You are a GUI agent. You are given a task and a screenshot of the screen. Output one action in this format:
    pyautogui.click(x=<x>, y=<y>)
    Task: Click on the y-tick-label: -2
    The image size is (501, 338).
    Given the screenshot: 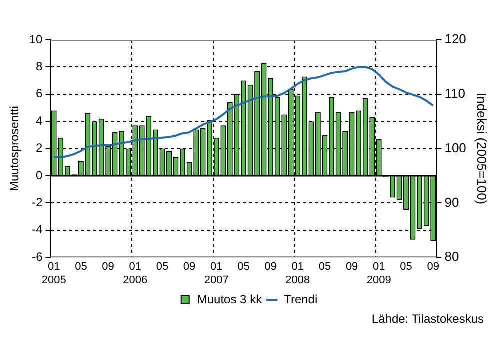 What is the action you would take?
    pyautogui.click(x=38, y=203)
    